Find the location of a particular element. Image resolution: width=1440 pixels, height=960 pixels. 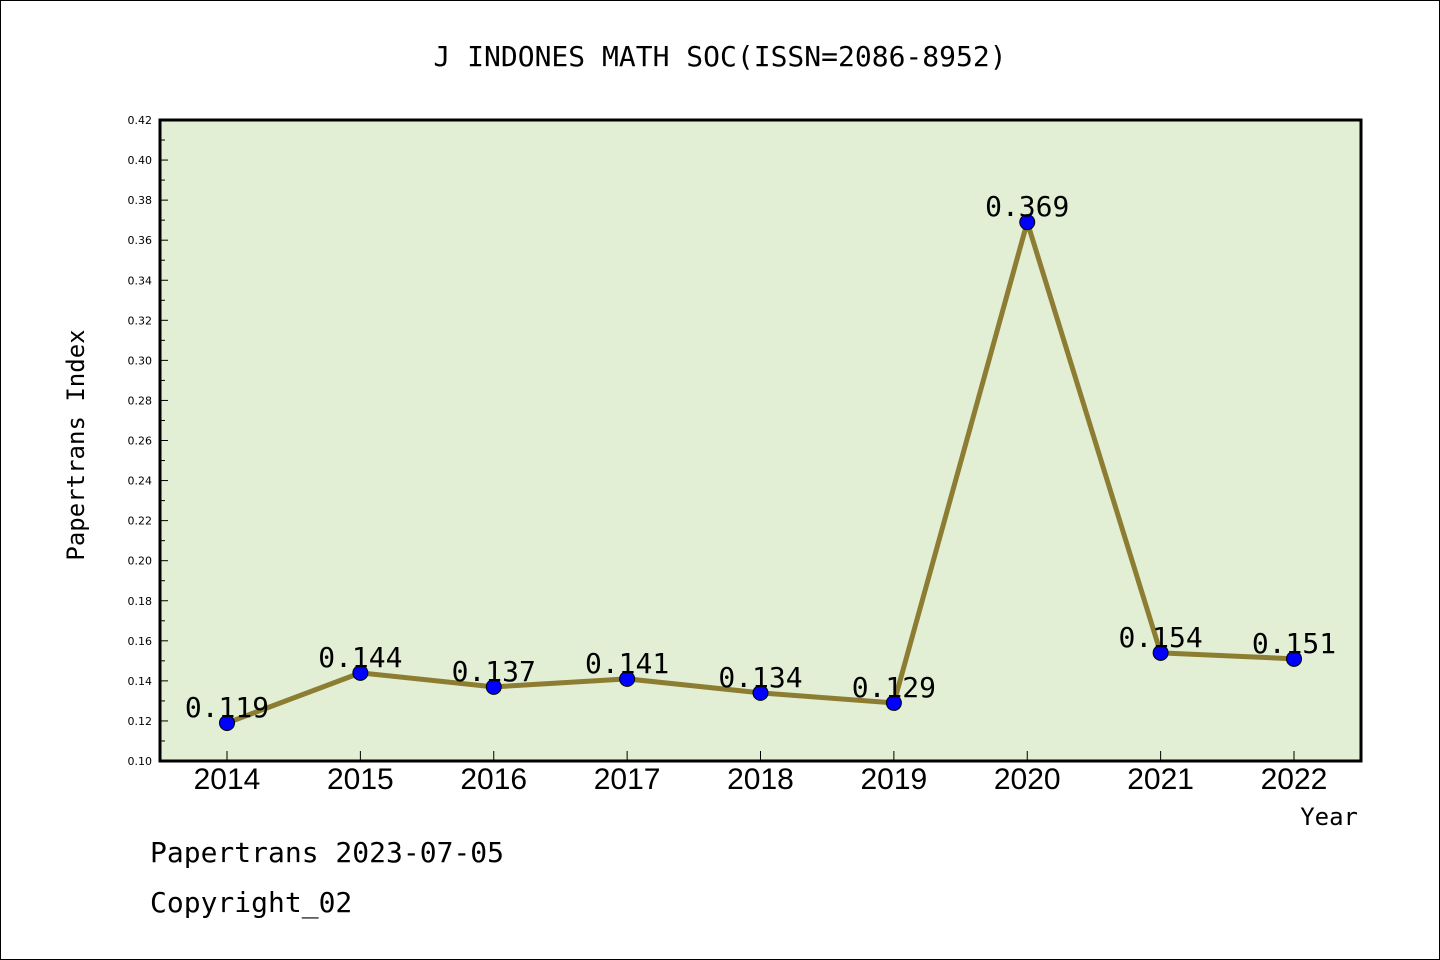

x-tick-label: 2021 is located at coordinates (1160, 779).